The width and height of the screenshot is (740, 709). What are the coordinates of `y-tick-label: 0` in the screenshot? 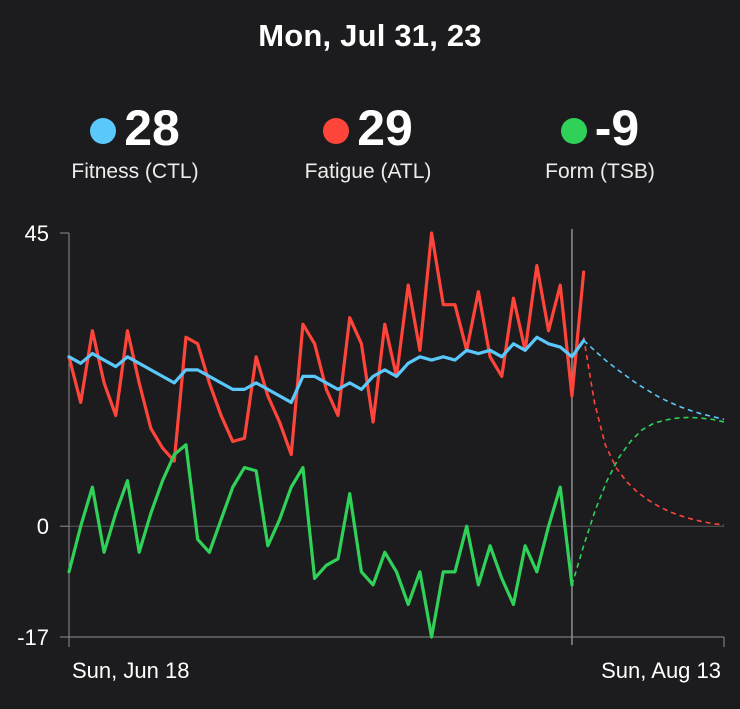 It's located at (43, 526).